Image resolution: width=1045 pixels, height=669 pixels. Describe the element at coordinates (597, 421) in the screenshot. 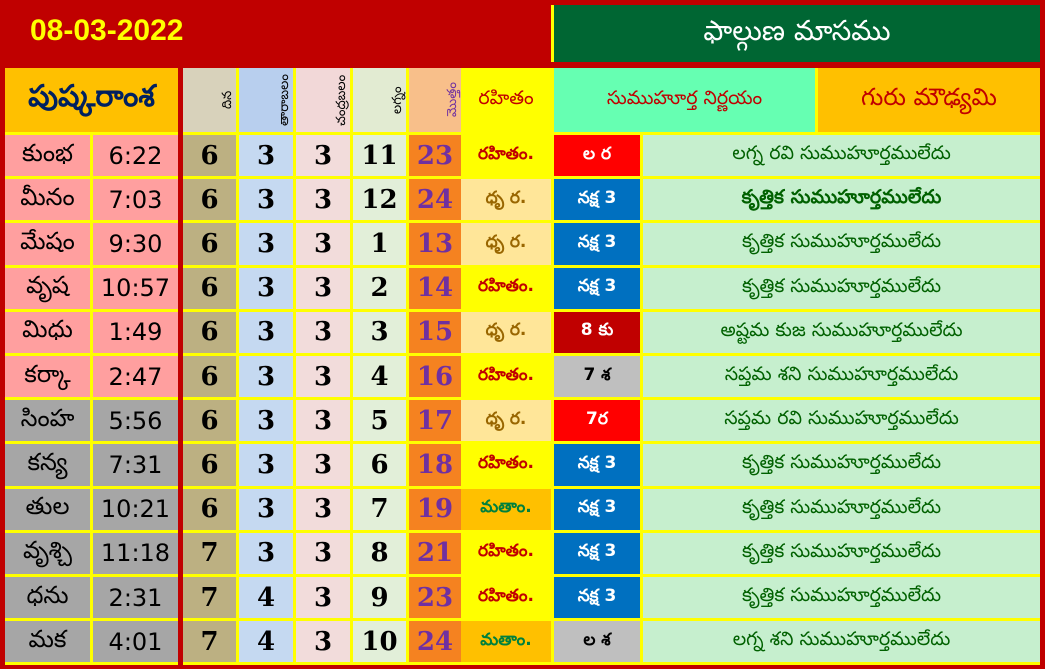

I see `code-cell: 7ర` at that location.